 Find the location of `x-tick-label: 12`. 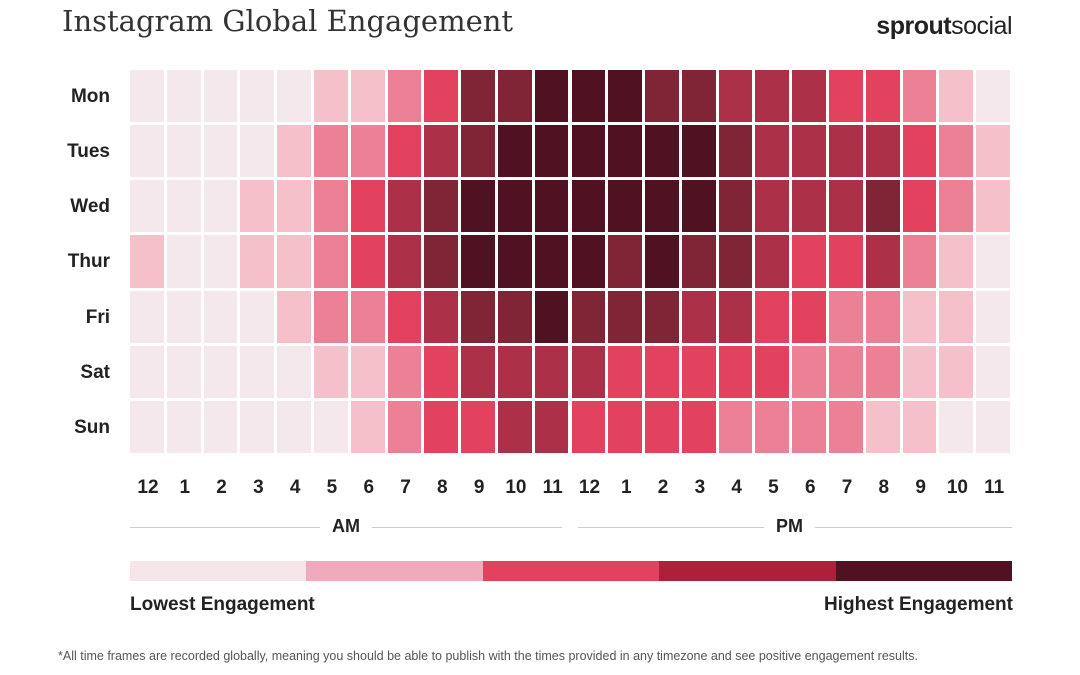

x-tick-label: 12 is located at coordinates (148, 487).